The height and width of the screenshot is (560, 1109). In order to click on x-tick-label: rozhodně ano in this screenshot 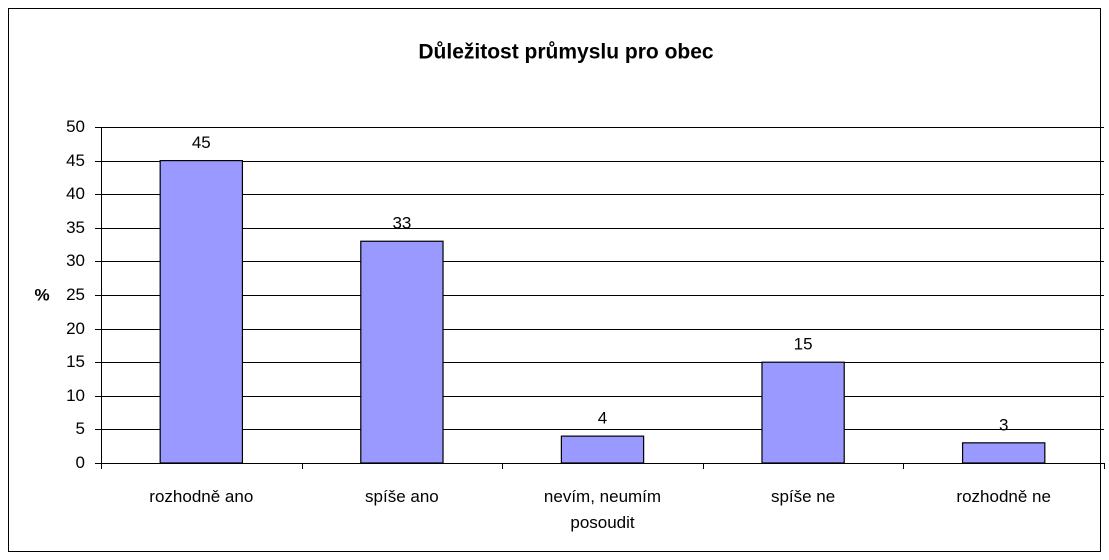, I will do `click(201, 496)`.